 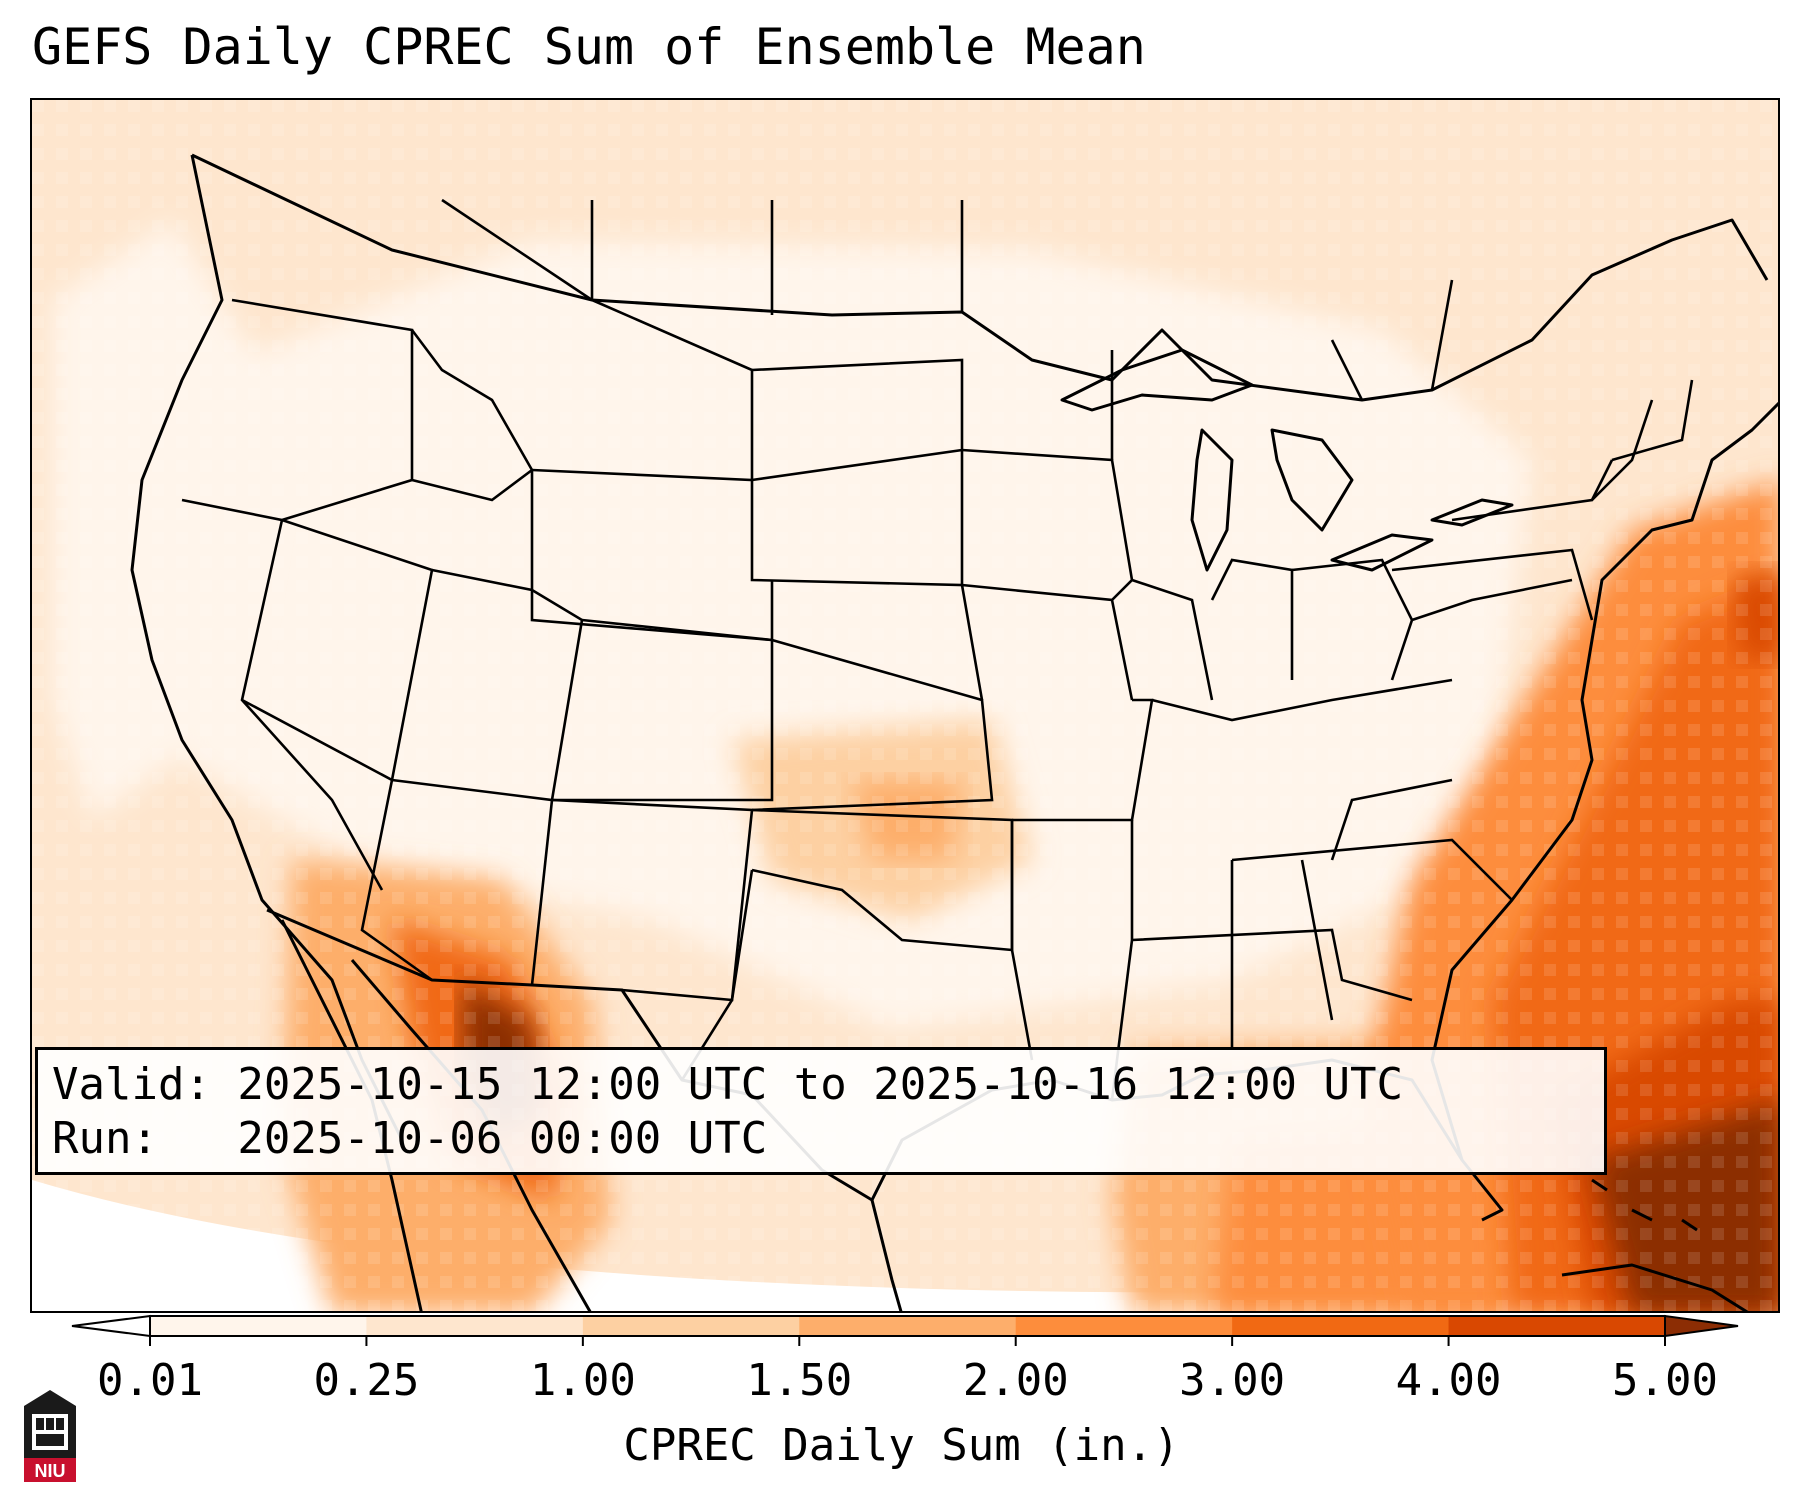 What do you see at coordinates (1701, 1326) in the screenshot?
I see `colorbar-max-extension` at bounding box center [1701, 1326].